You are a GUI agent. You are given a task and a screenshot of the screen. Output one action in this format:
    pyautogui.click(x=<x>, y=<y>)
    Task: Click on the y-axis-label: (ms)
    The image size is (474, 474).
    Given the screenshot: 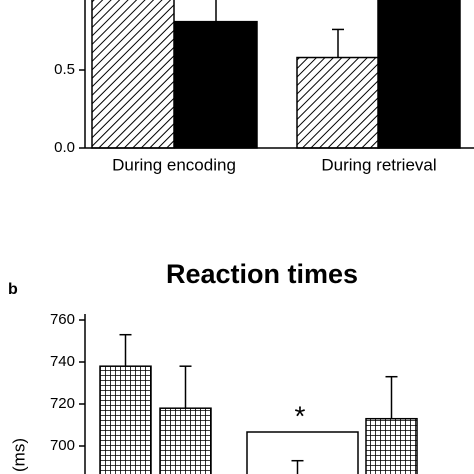 What is the action you would take?
    pyautogui.click(x=18, y=455)
    